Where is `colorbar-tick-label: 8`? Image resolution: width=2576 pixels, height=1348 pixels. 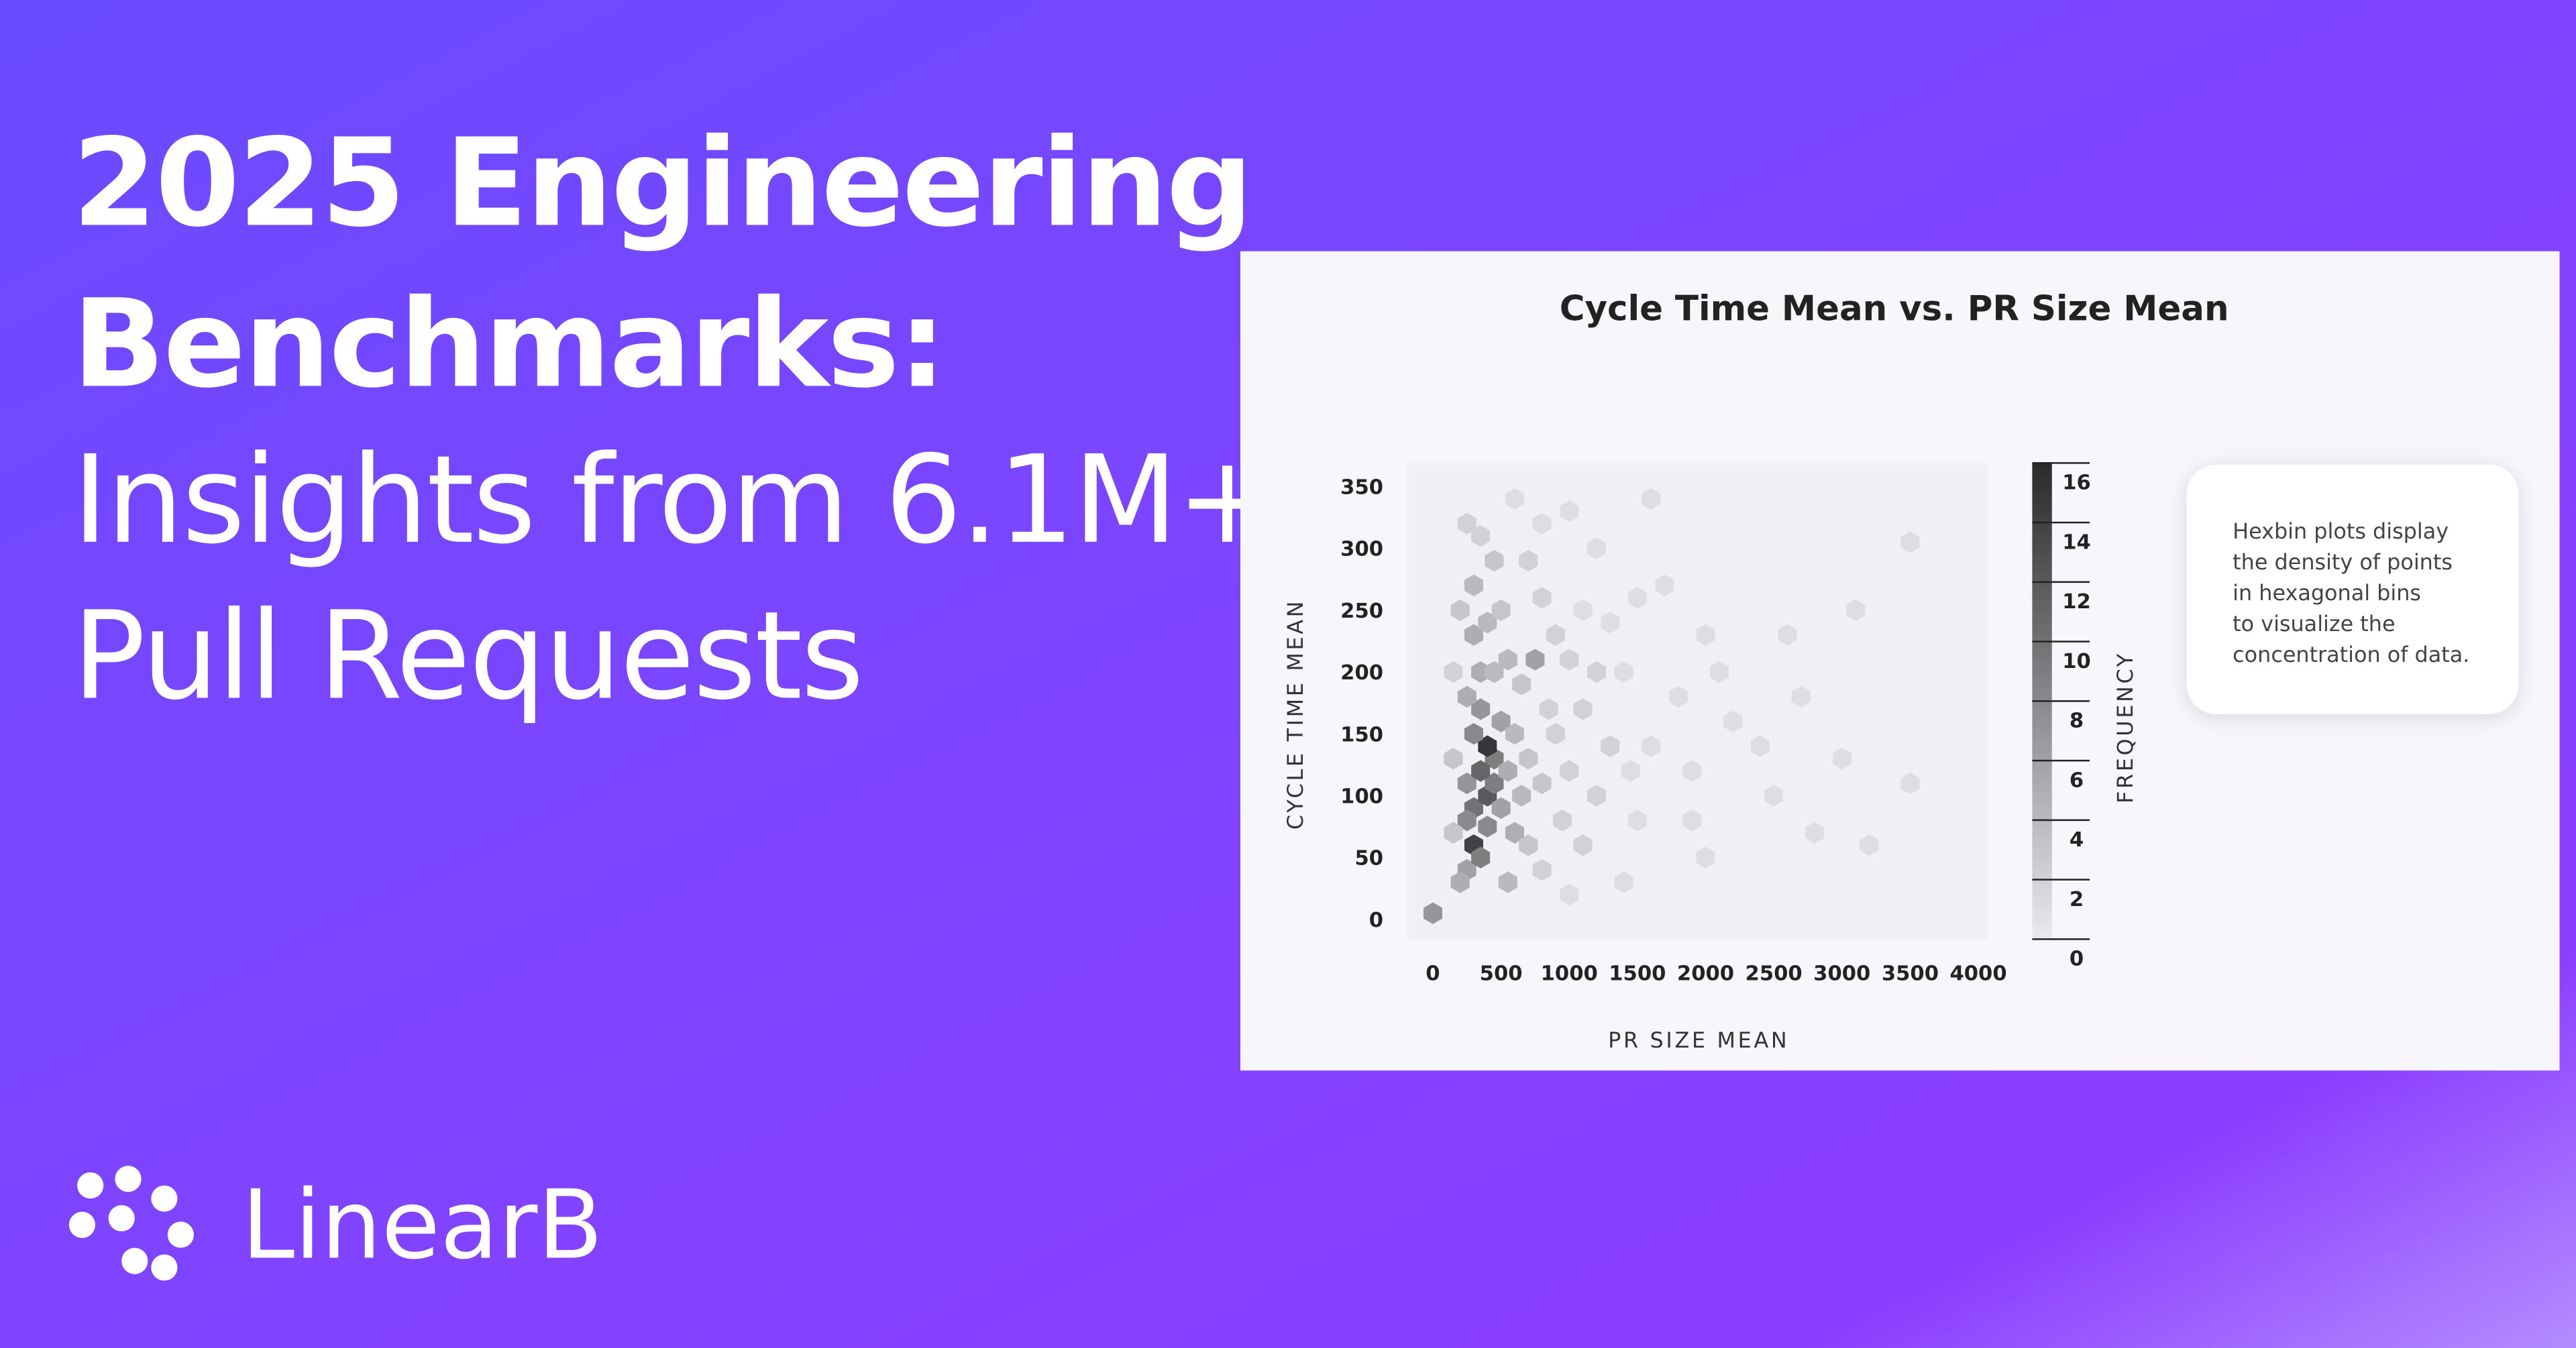
colorbar-tick-label: 8 is located at coordinates (2077, 721).